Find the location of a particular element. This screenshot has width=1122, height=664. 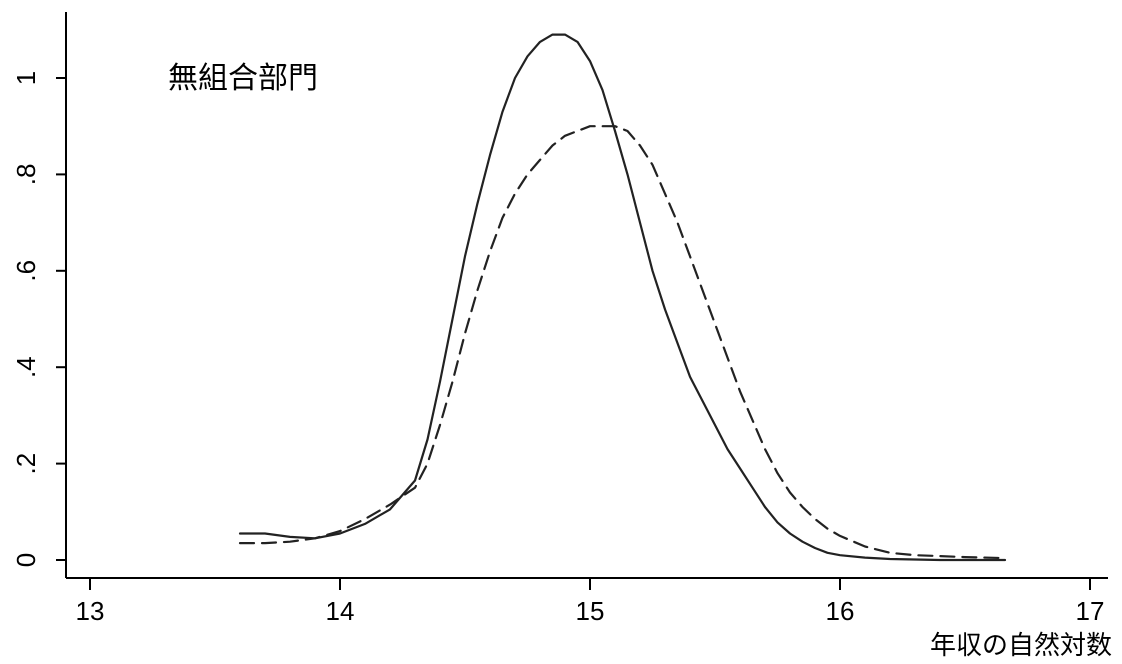

chart-annotation-label: 無組合部門 is located at coordinates (243, 78).